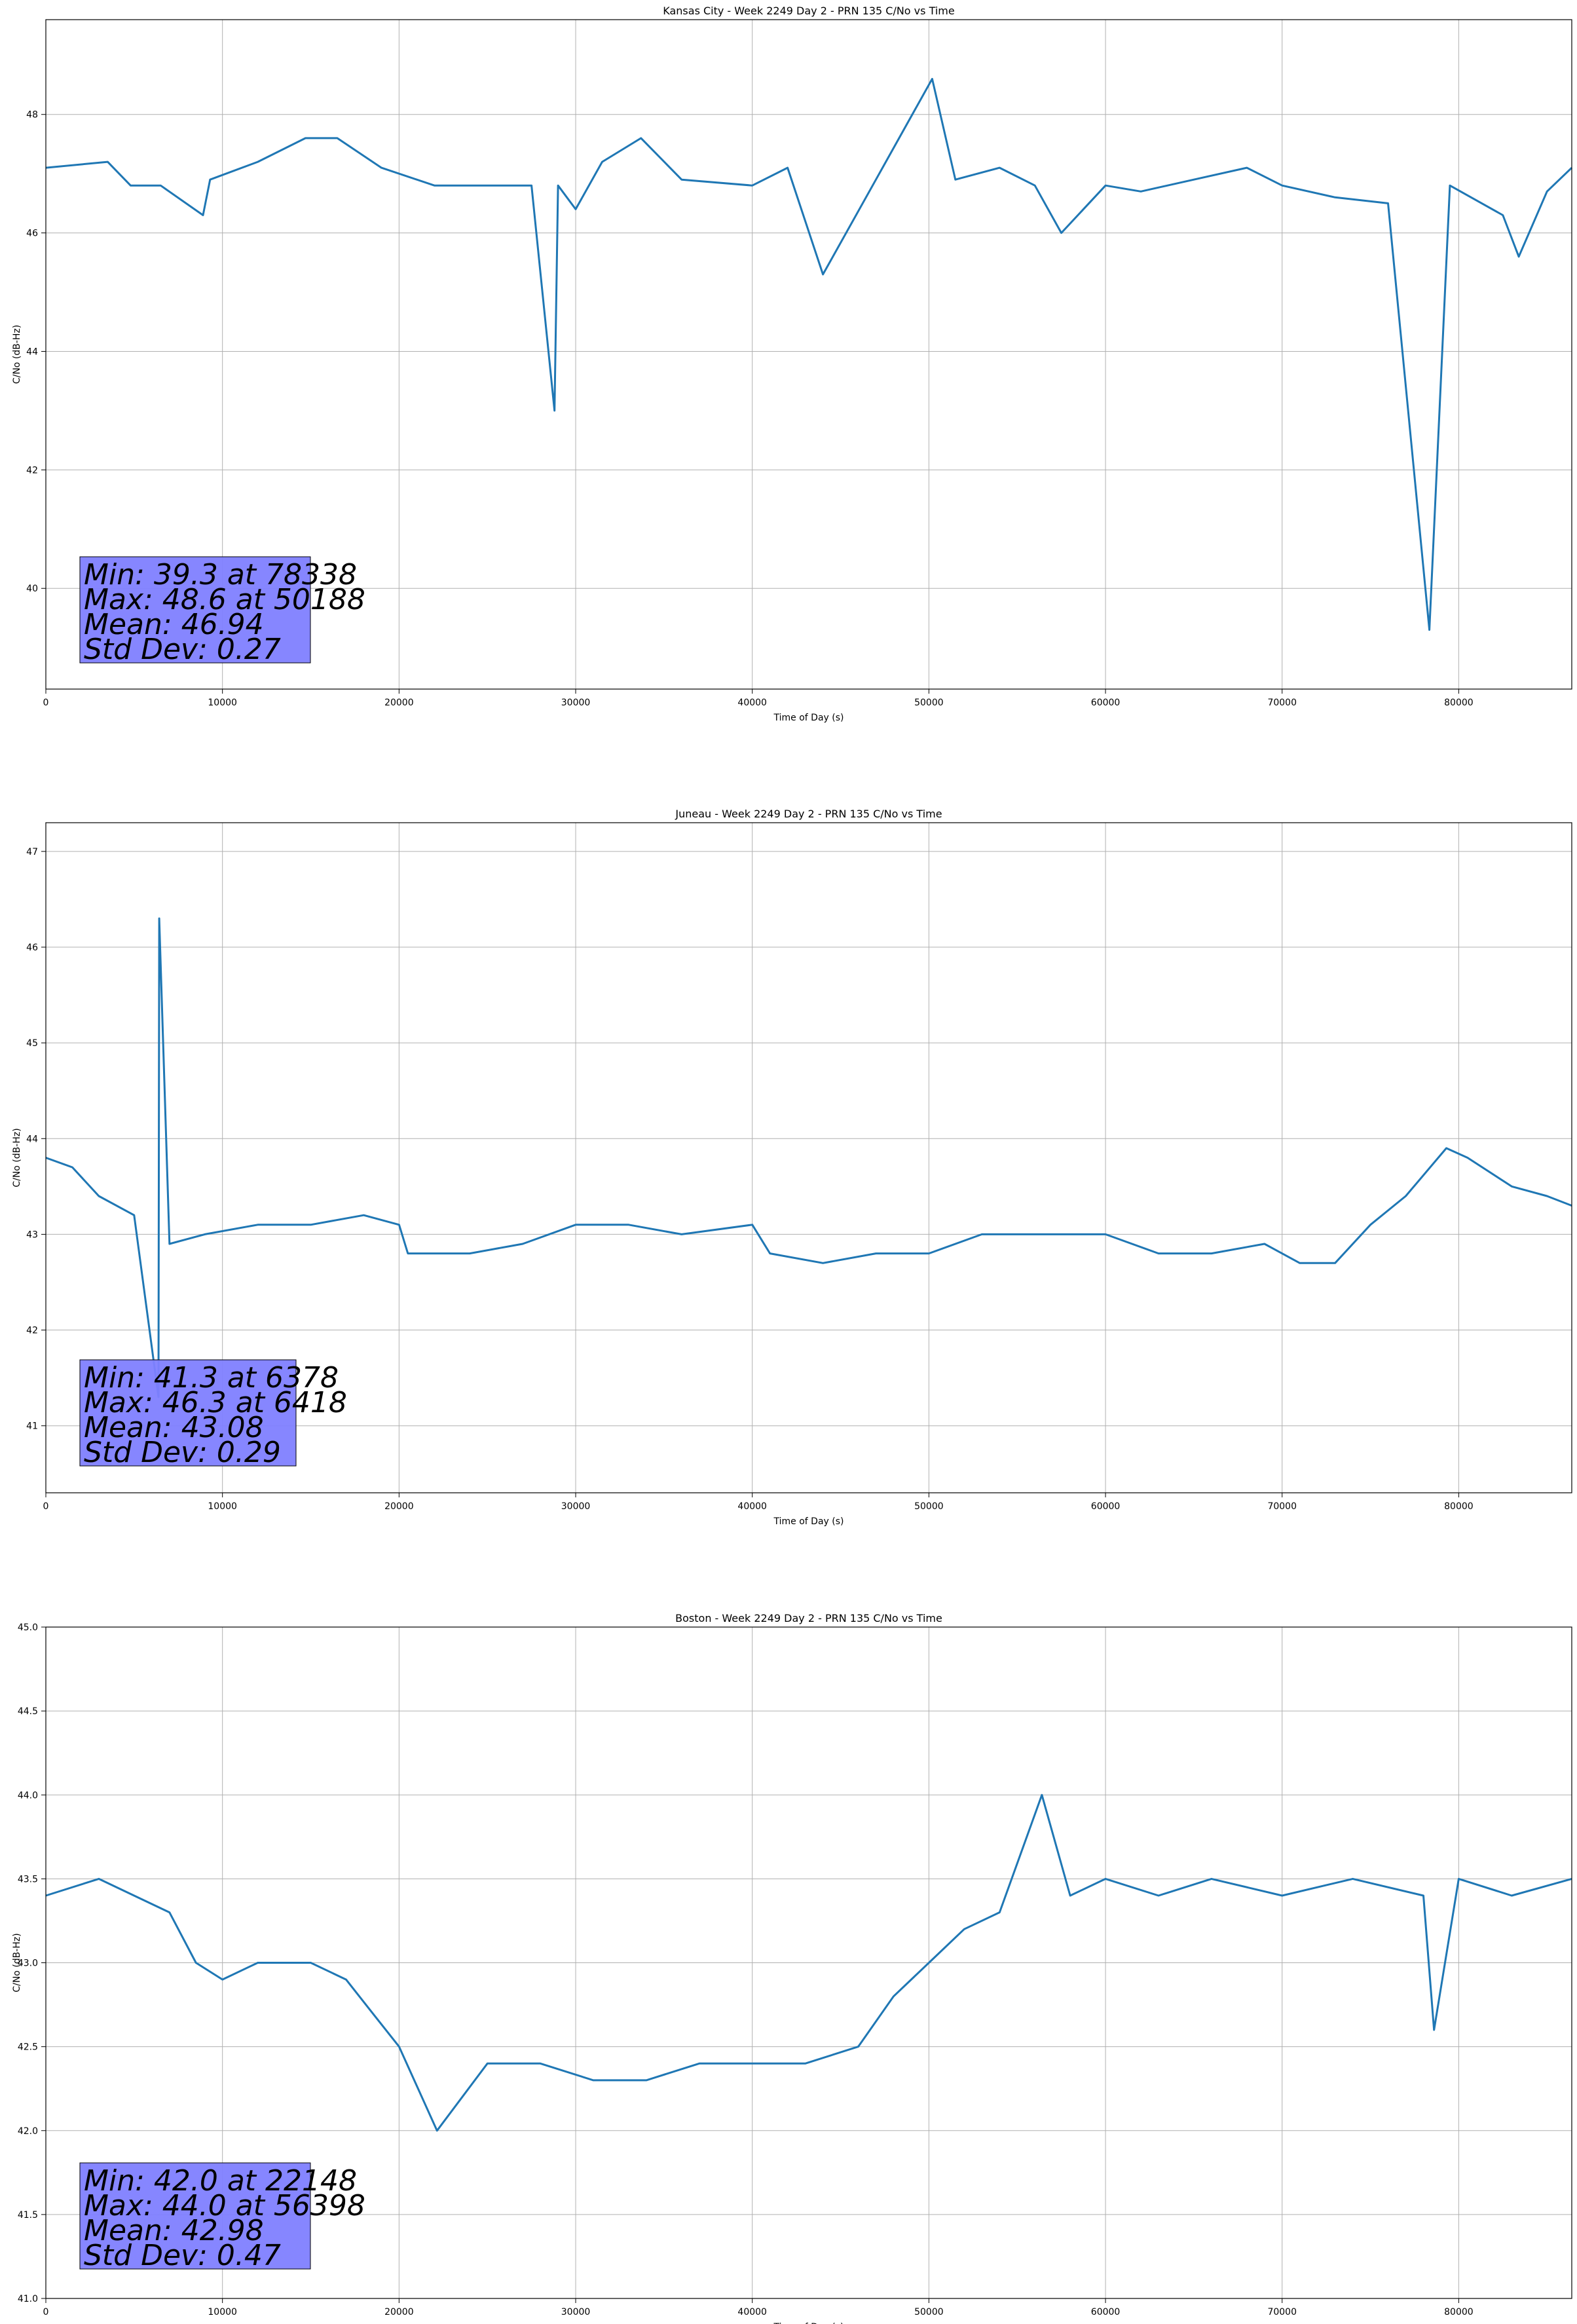 This screenshot has height=2324, width=1577. Describe the element at coordinates (32, 1234) in the screenshot. I see `y-tick-label: 43` at that location.